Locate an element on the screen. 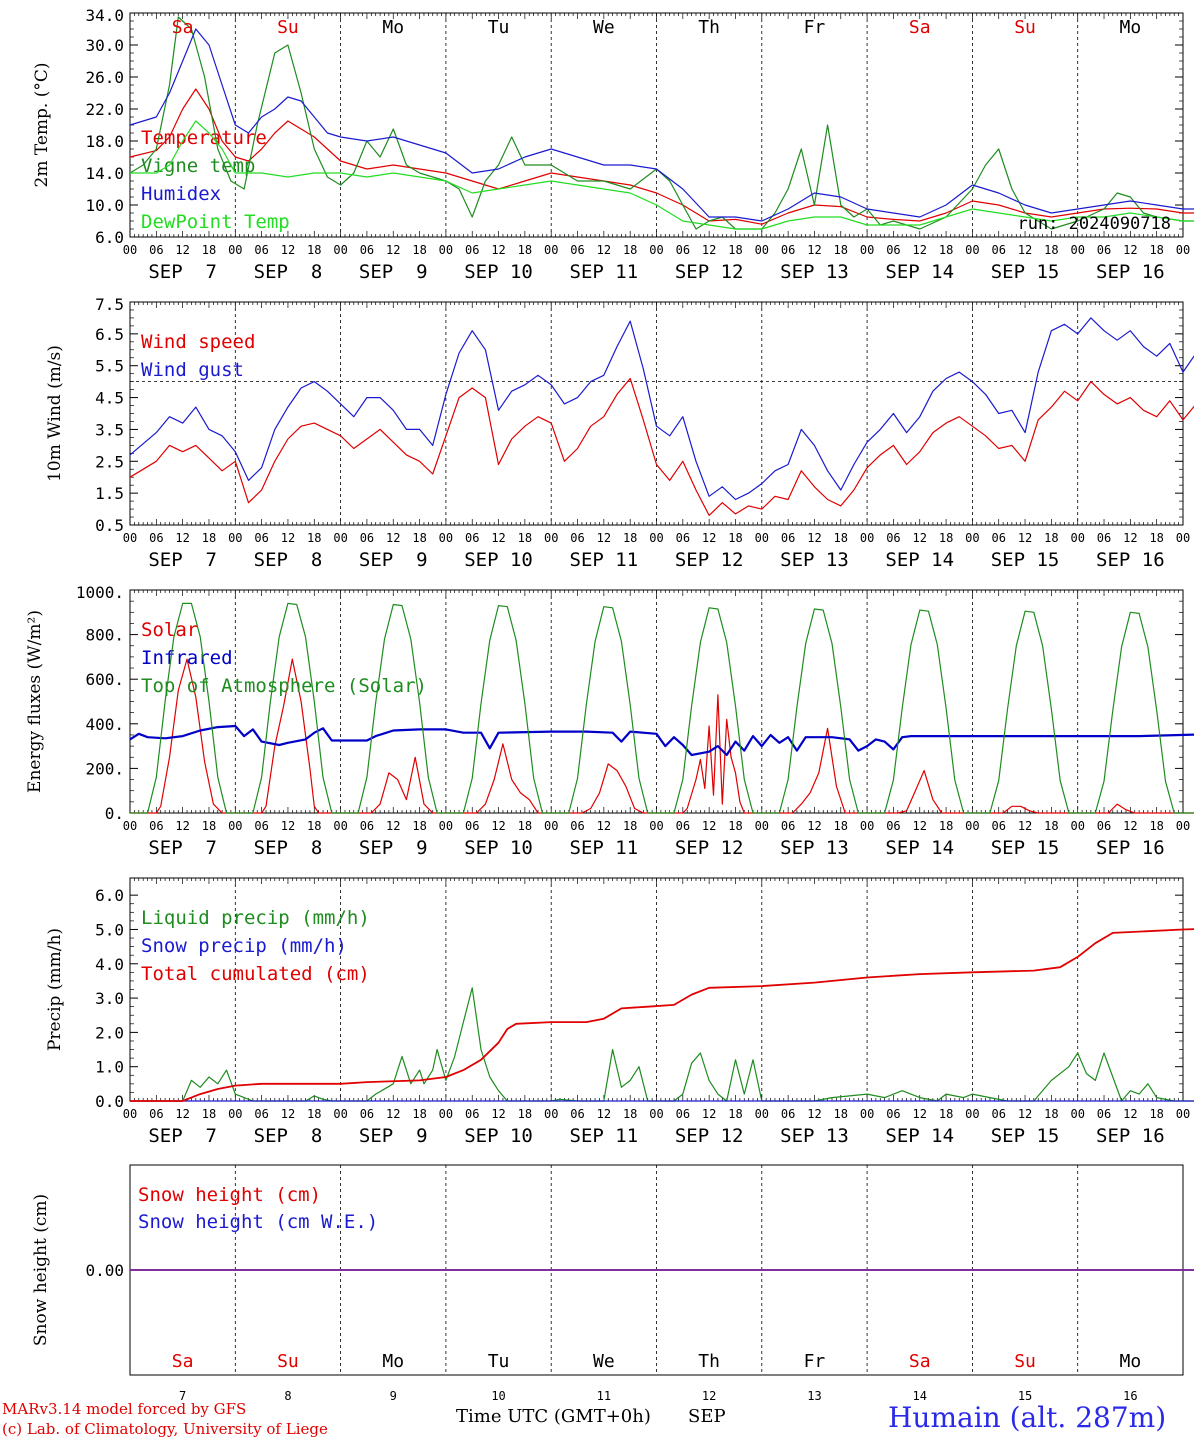 This screenshot has width=1194, height=1440. date-label: SEP 14 is located at coordinates (919, 1136).